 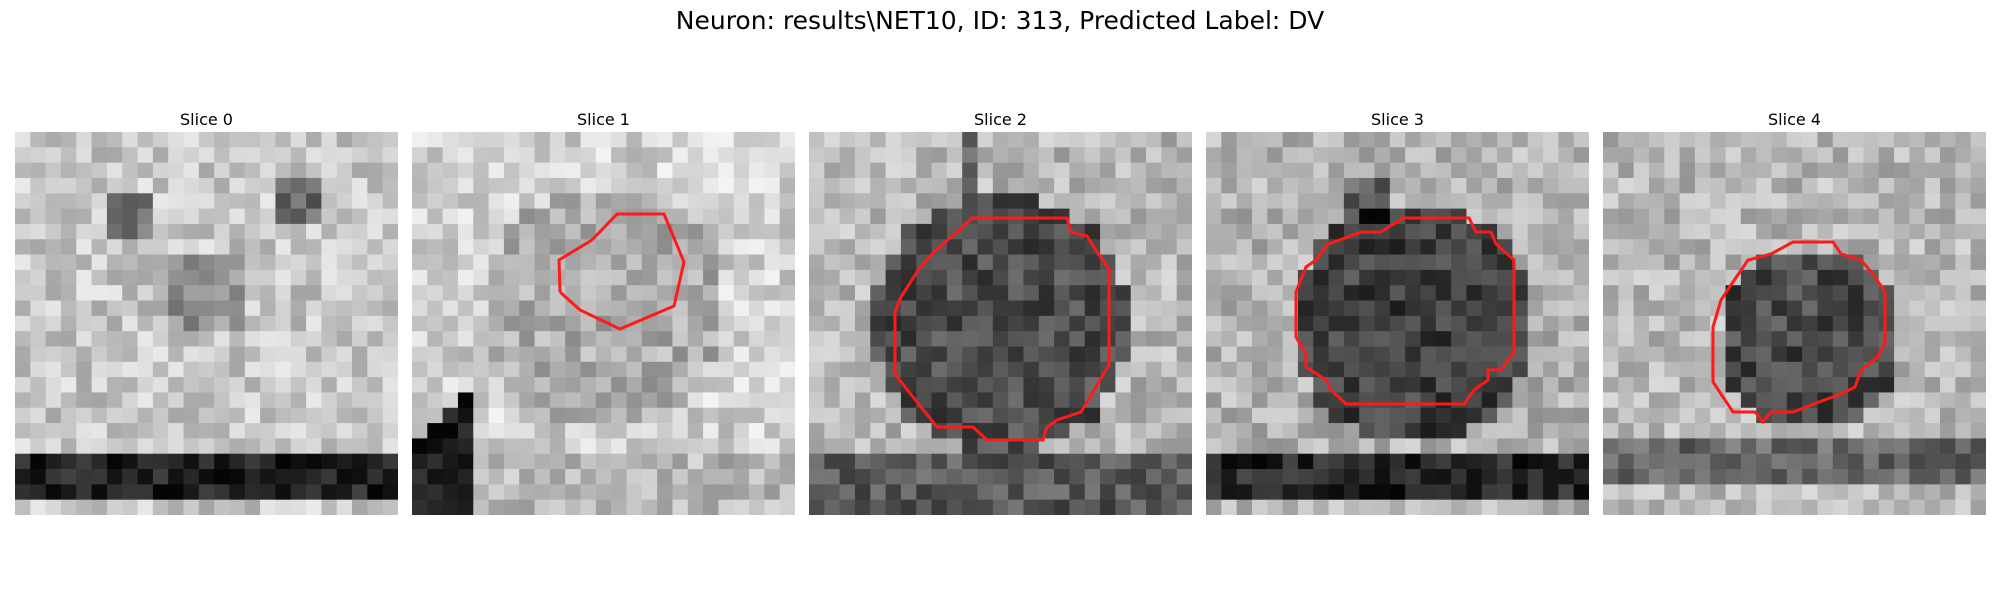 I want to click on slice-1-image, so click(x=603, y=323).